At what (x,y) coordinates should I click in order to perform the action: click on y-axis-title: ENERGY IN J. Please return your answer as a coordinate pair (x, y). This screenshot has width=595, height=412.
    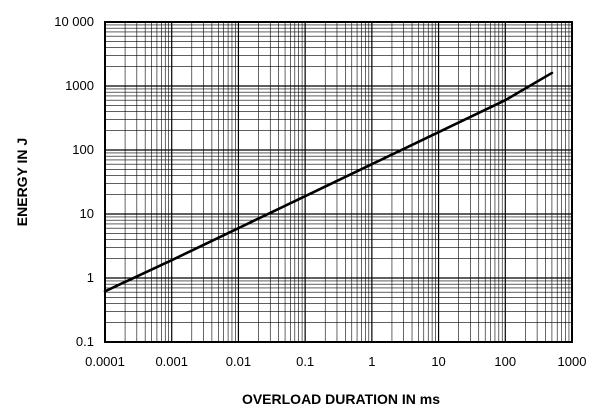
    Looking at the image, I should click on (22, 182).